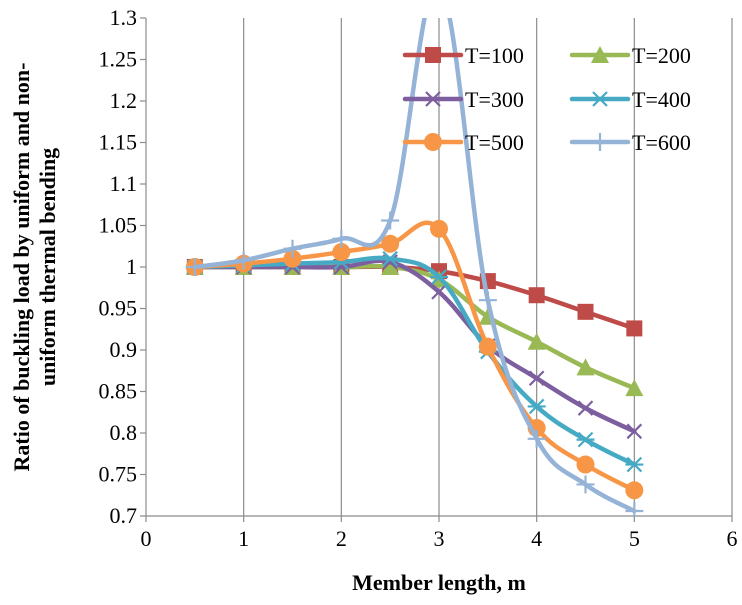 The width and height of the screenshot is (742, 605). Describe the element at coordinates (124, 183) in the screenshot. I see `y-tick-label-8: 1.1` at that location.